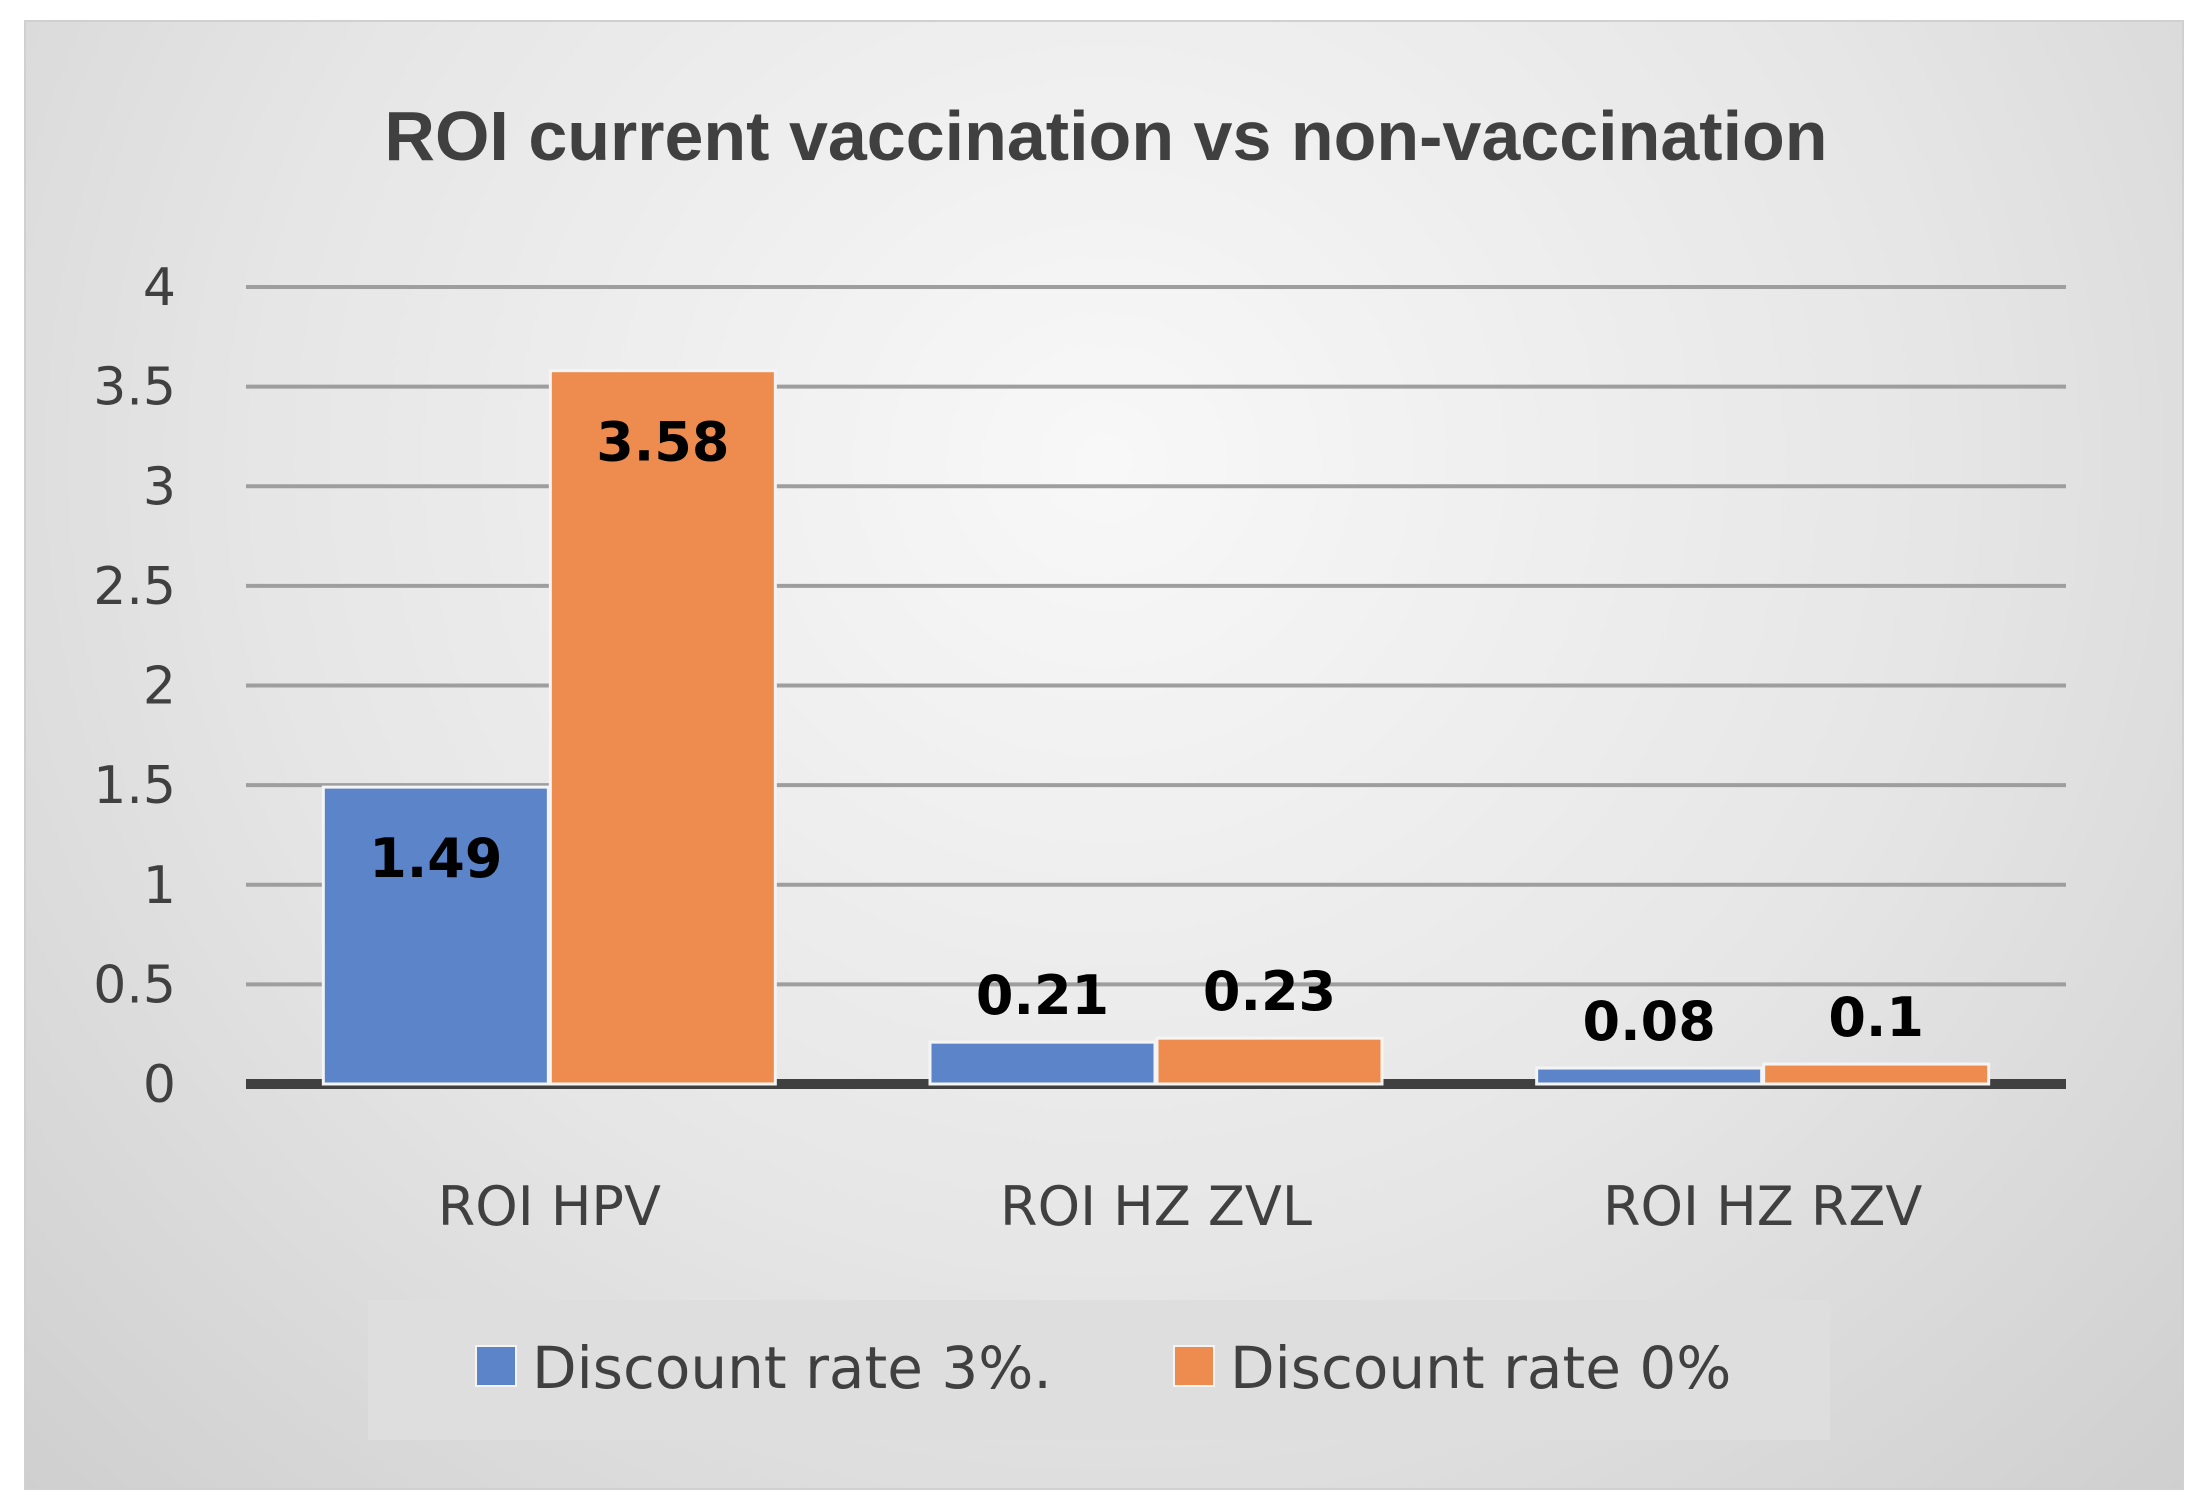 Image resolution: width=2206 pixels, height=1511 pixels. What do you see at coordinates (159, 886) in the screenshot?
I see `y-tick-label: 1` at bounding box center [159, 886].